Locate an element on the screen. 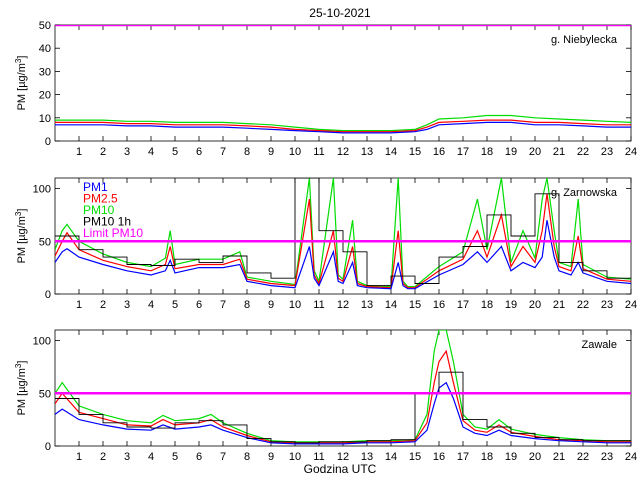 This screenshot has width=640, height=480. series-line-pm10 is located at coordinates (343, 123).